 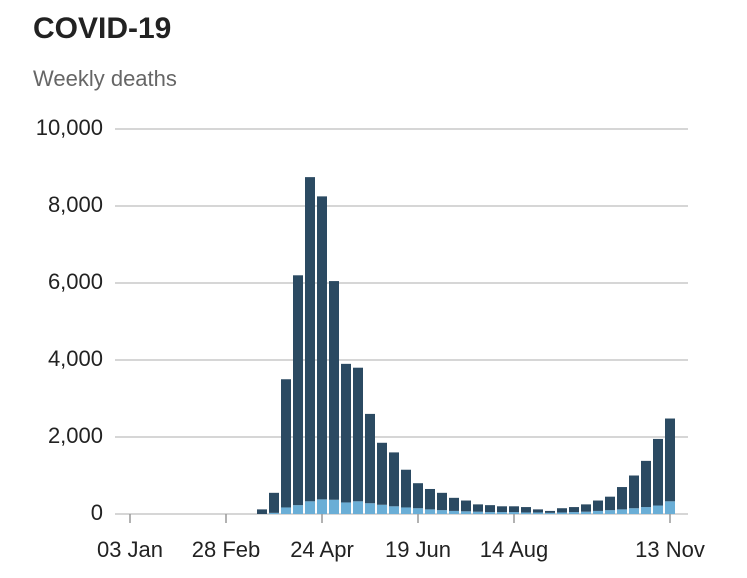 I want to click on x-tick-label: 28 Feb, so click(x=226, y=549).